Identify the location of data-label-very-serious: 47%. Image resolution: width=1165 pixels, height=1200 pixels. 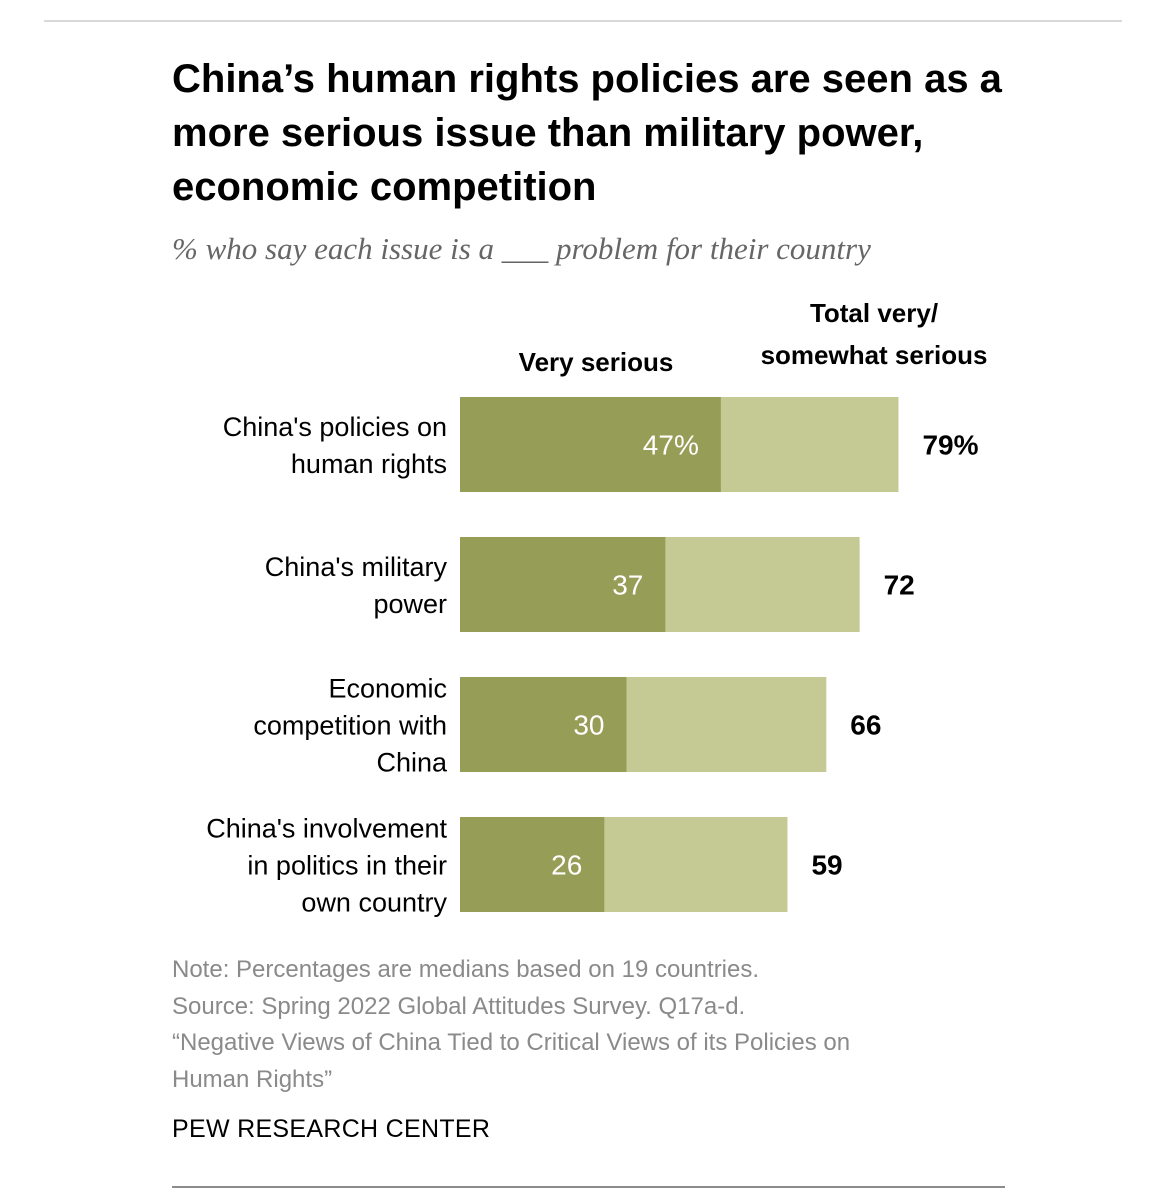
(671, 445).